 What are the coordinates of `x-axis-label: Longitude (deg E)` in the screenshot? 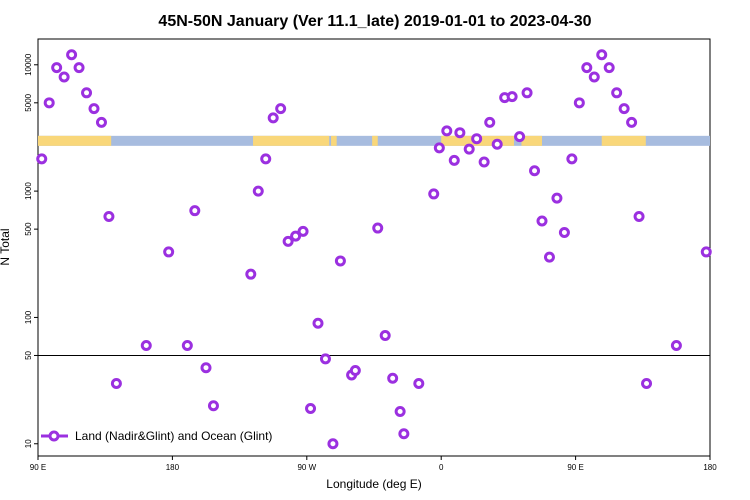 It's located at (373, 484).